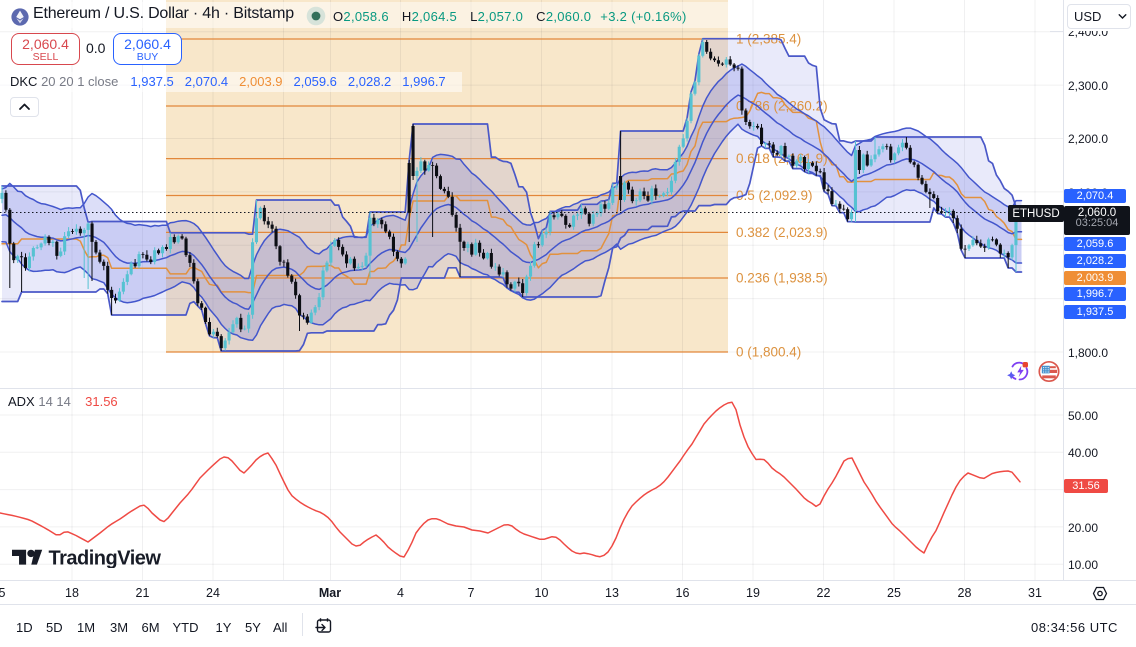 This screenshot has width=1136, height=647. Describe the element at coordinates (768, 352) in the screenshot. I see `svg-text: 0 (1,800.4)` at that location.